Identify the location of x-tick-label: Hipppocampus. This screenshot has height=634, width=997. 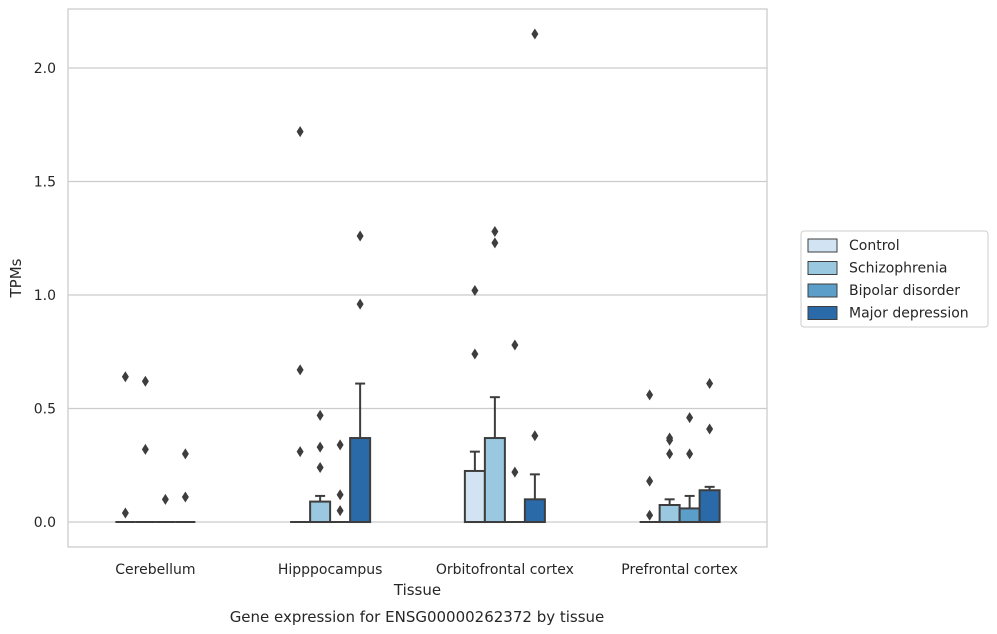
(330, 570).